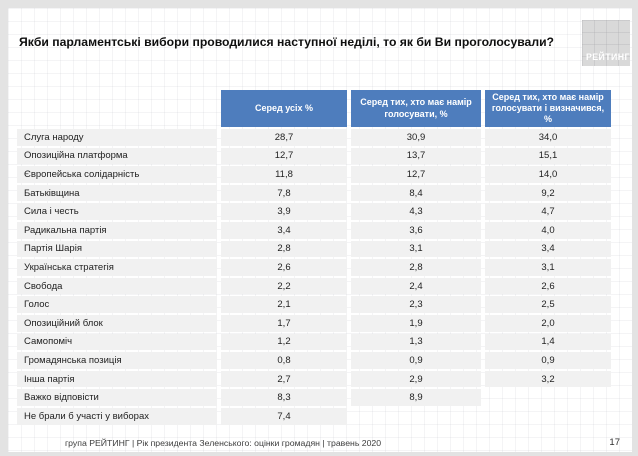 This screenshot has height=456, width=638. What do you see at coordinates (284, 137) in the screenshot?
I see `value-cell-all: 28,7` at bounding box center [284, 137].